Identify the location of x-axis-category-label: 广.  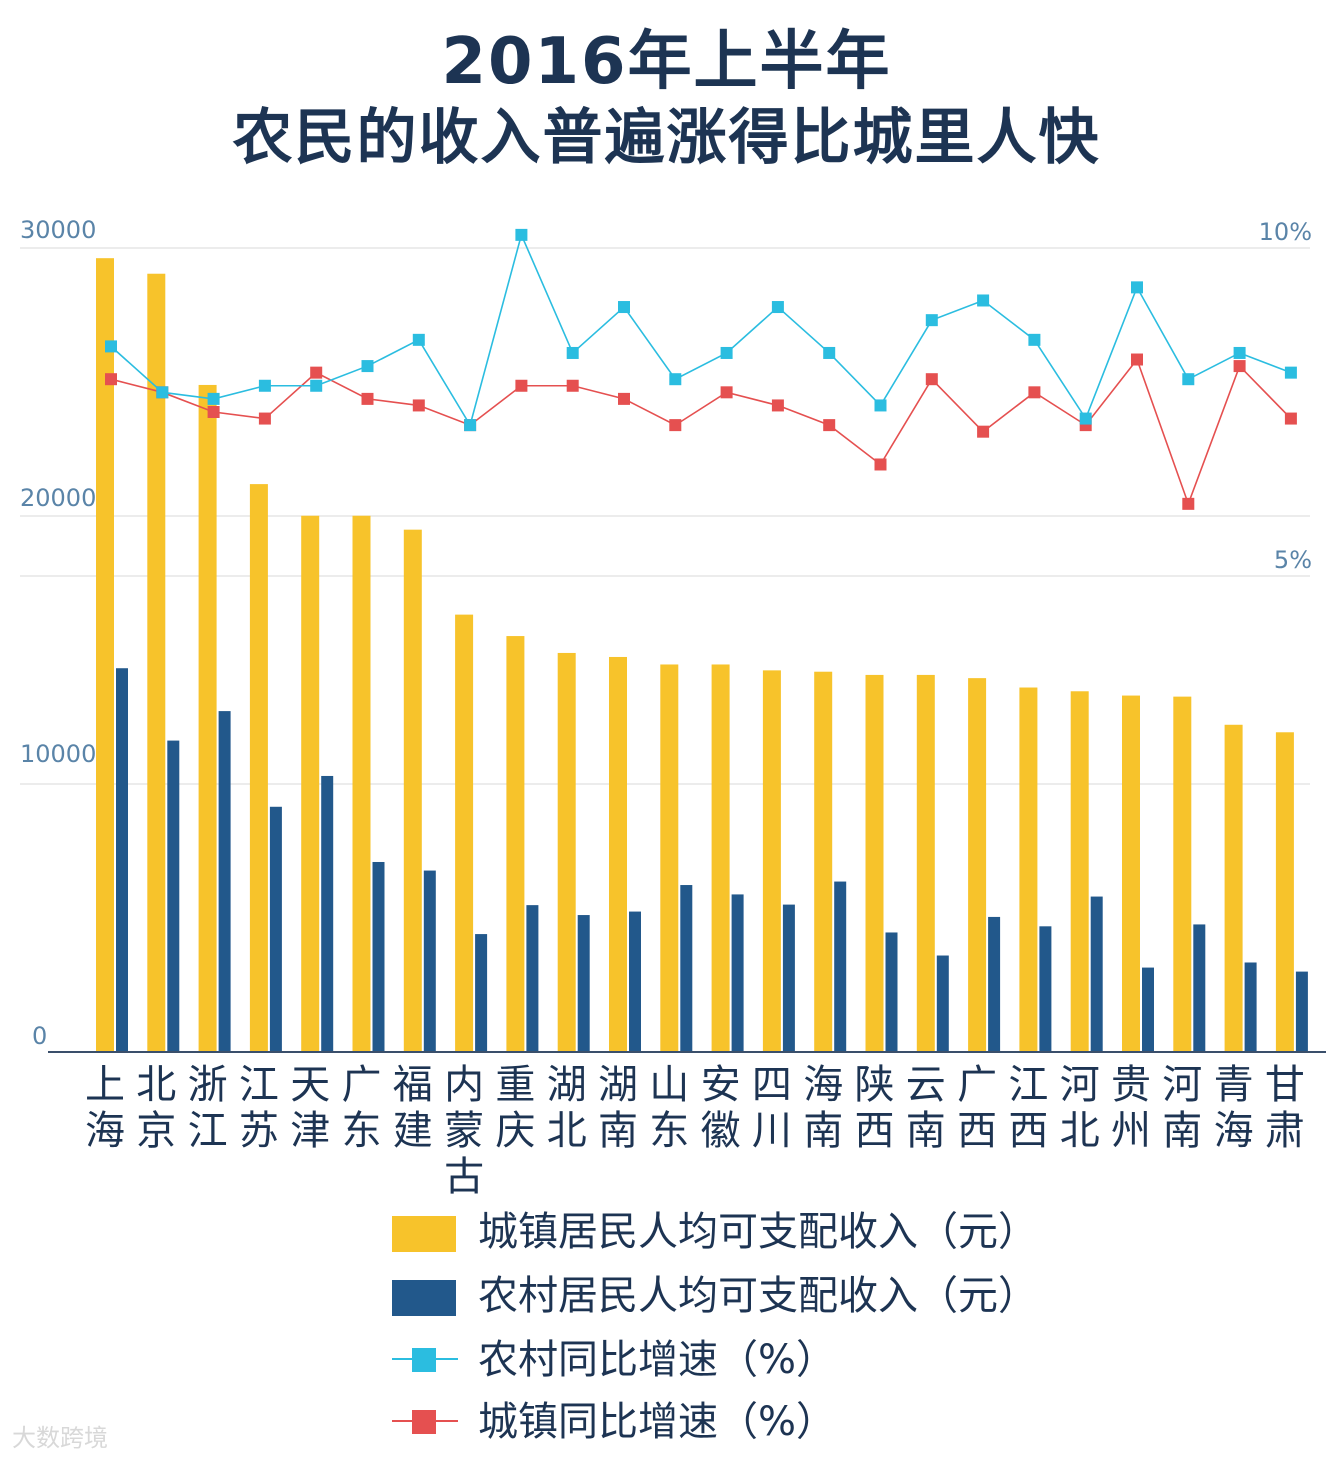
(977, 1085).